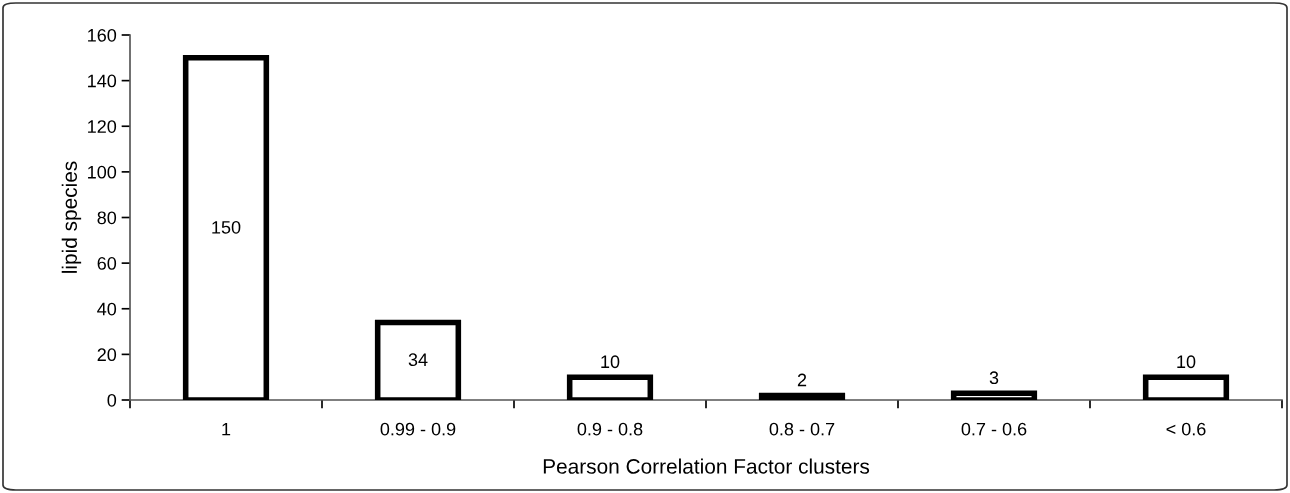 The width and height of the screenshot is (1290, 493). Describe the element at coordinates (610, 429) in the screenshot. I see `x-tick-label: 0.9 - 0.8` at that location.